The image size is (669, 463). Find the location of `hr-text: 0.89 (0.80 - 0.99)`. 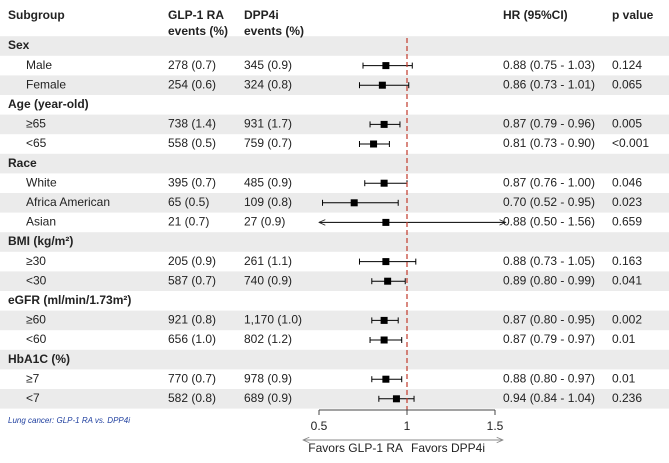

hr-text: 0.89 (0.80 - 0.99) is located at coordinates (549, 280).